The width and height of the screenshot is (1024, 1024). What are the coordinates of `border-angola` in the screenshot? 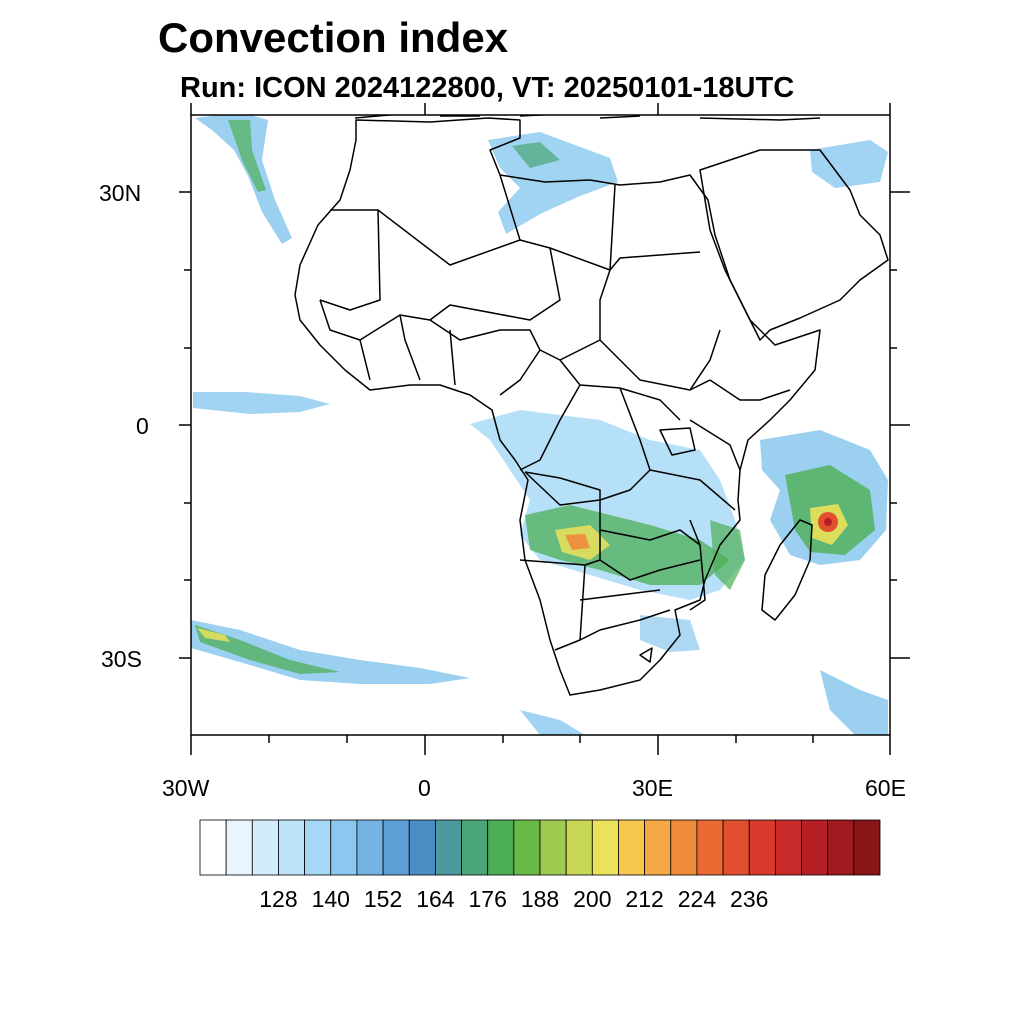 It's located at (560, 518).